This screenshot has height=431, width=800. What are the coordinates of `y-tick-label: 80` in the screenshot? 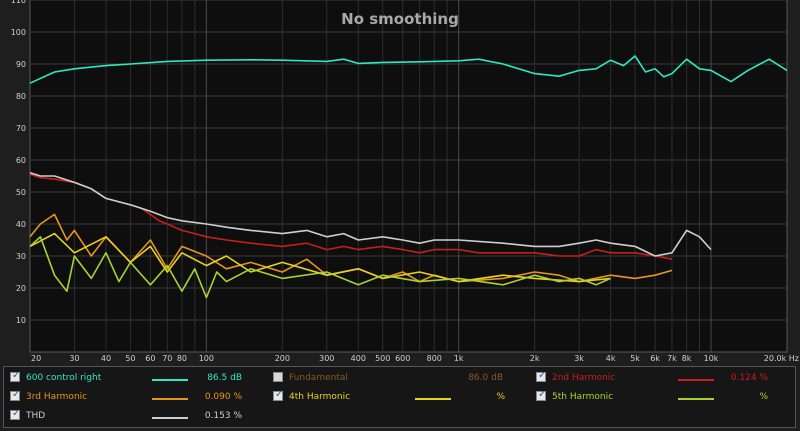 It's located at (21, 96).